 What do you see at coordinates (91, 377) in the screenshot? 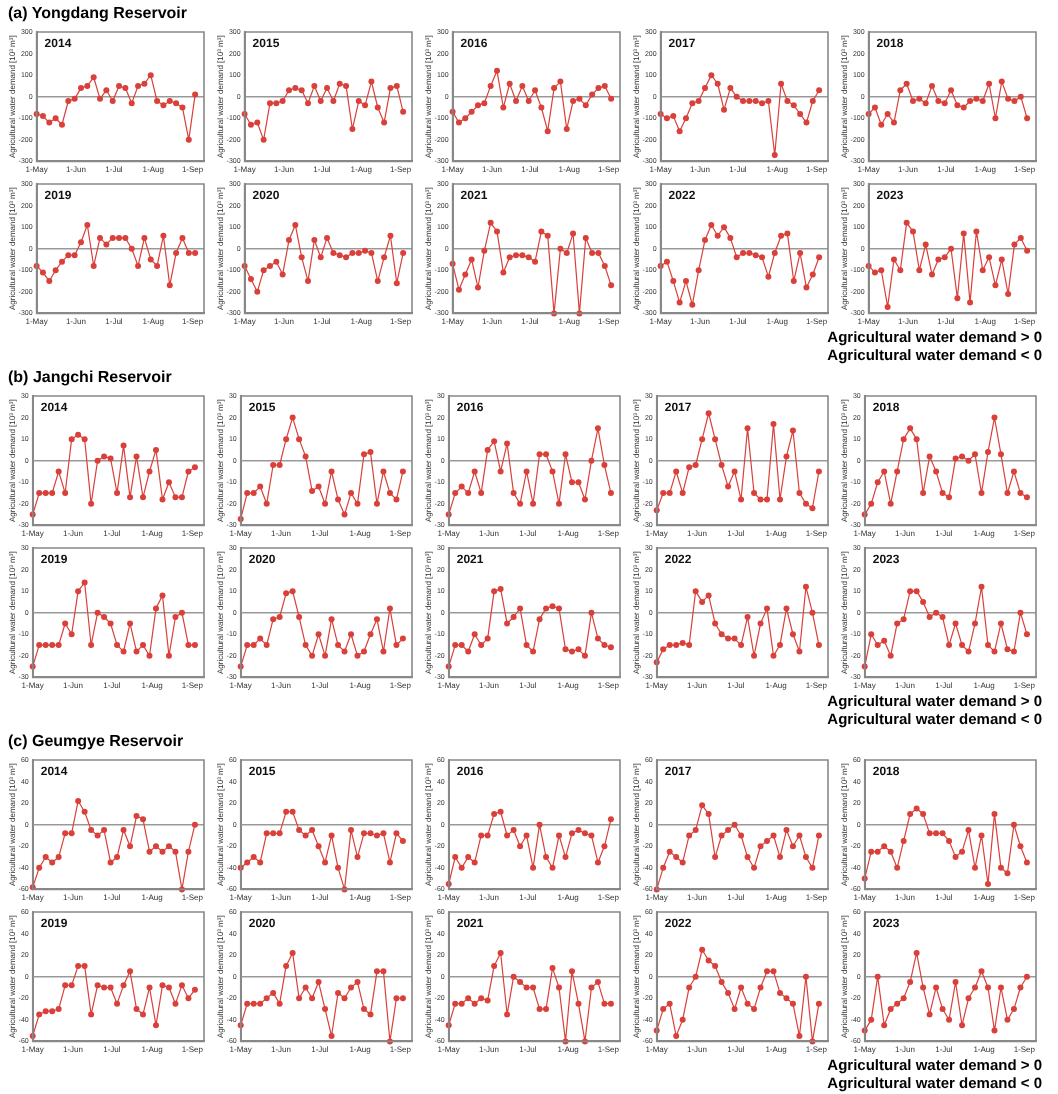
I see `chart-subtitle: (b) Jangchi Reservoir` at bounding box center [91, 377].